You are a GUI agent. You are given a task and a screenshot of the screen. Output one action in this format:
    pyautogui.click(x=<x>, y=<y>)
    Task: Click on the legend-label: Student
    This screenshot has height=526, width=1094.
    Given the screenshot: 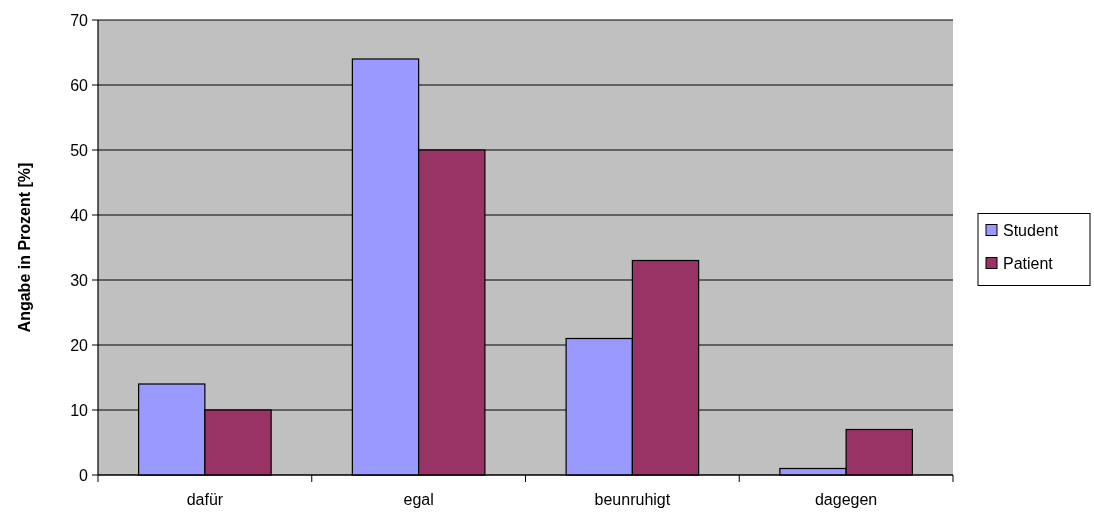 What is the action you would take?
    pyautogui.click(x=1031, y=231)
    